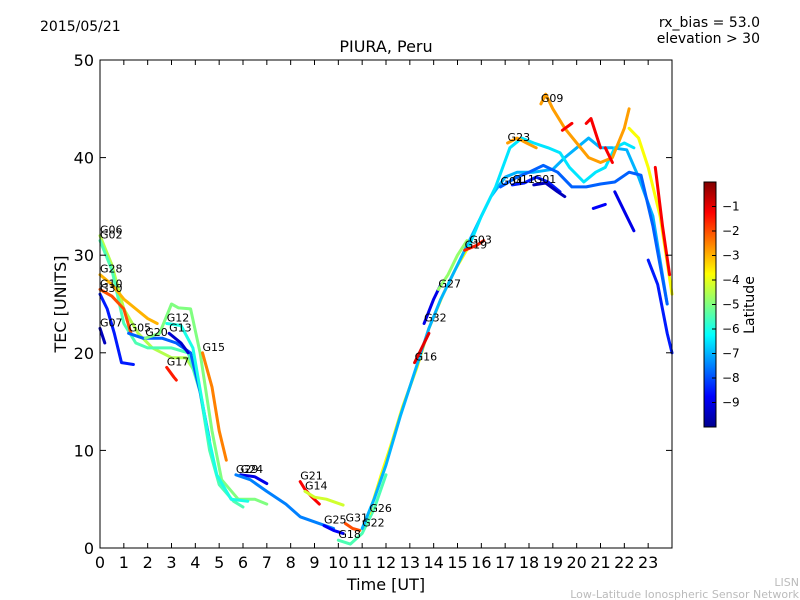 The width and height of the screenshot is (800, 600). I want to click on series-line-g30, so click(116, 329).